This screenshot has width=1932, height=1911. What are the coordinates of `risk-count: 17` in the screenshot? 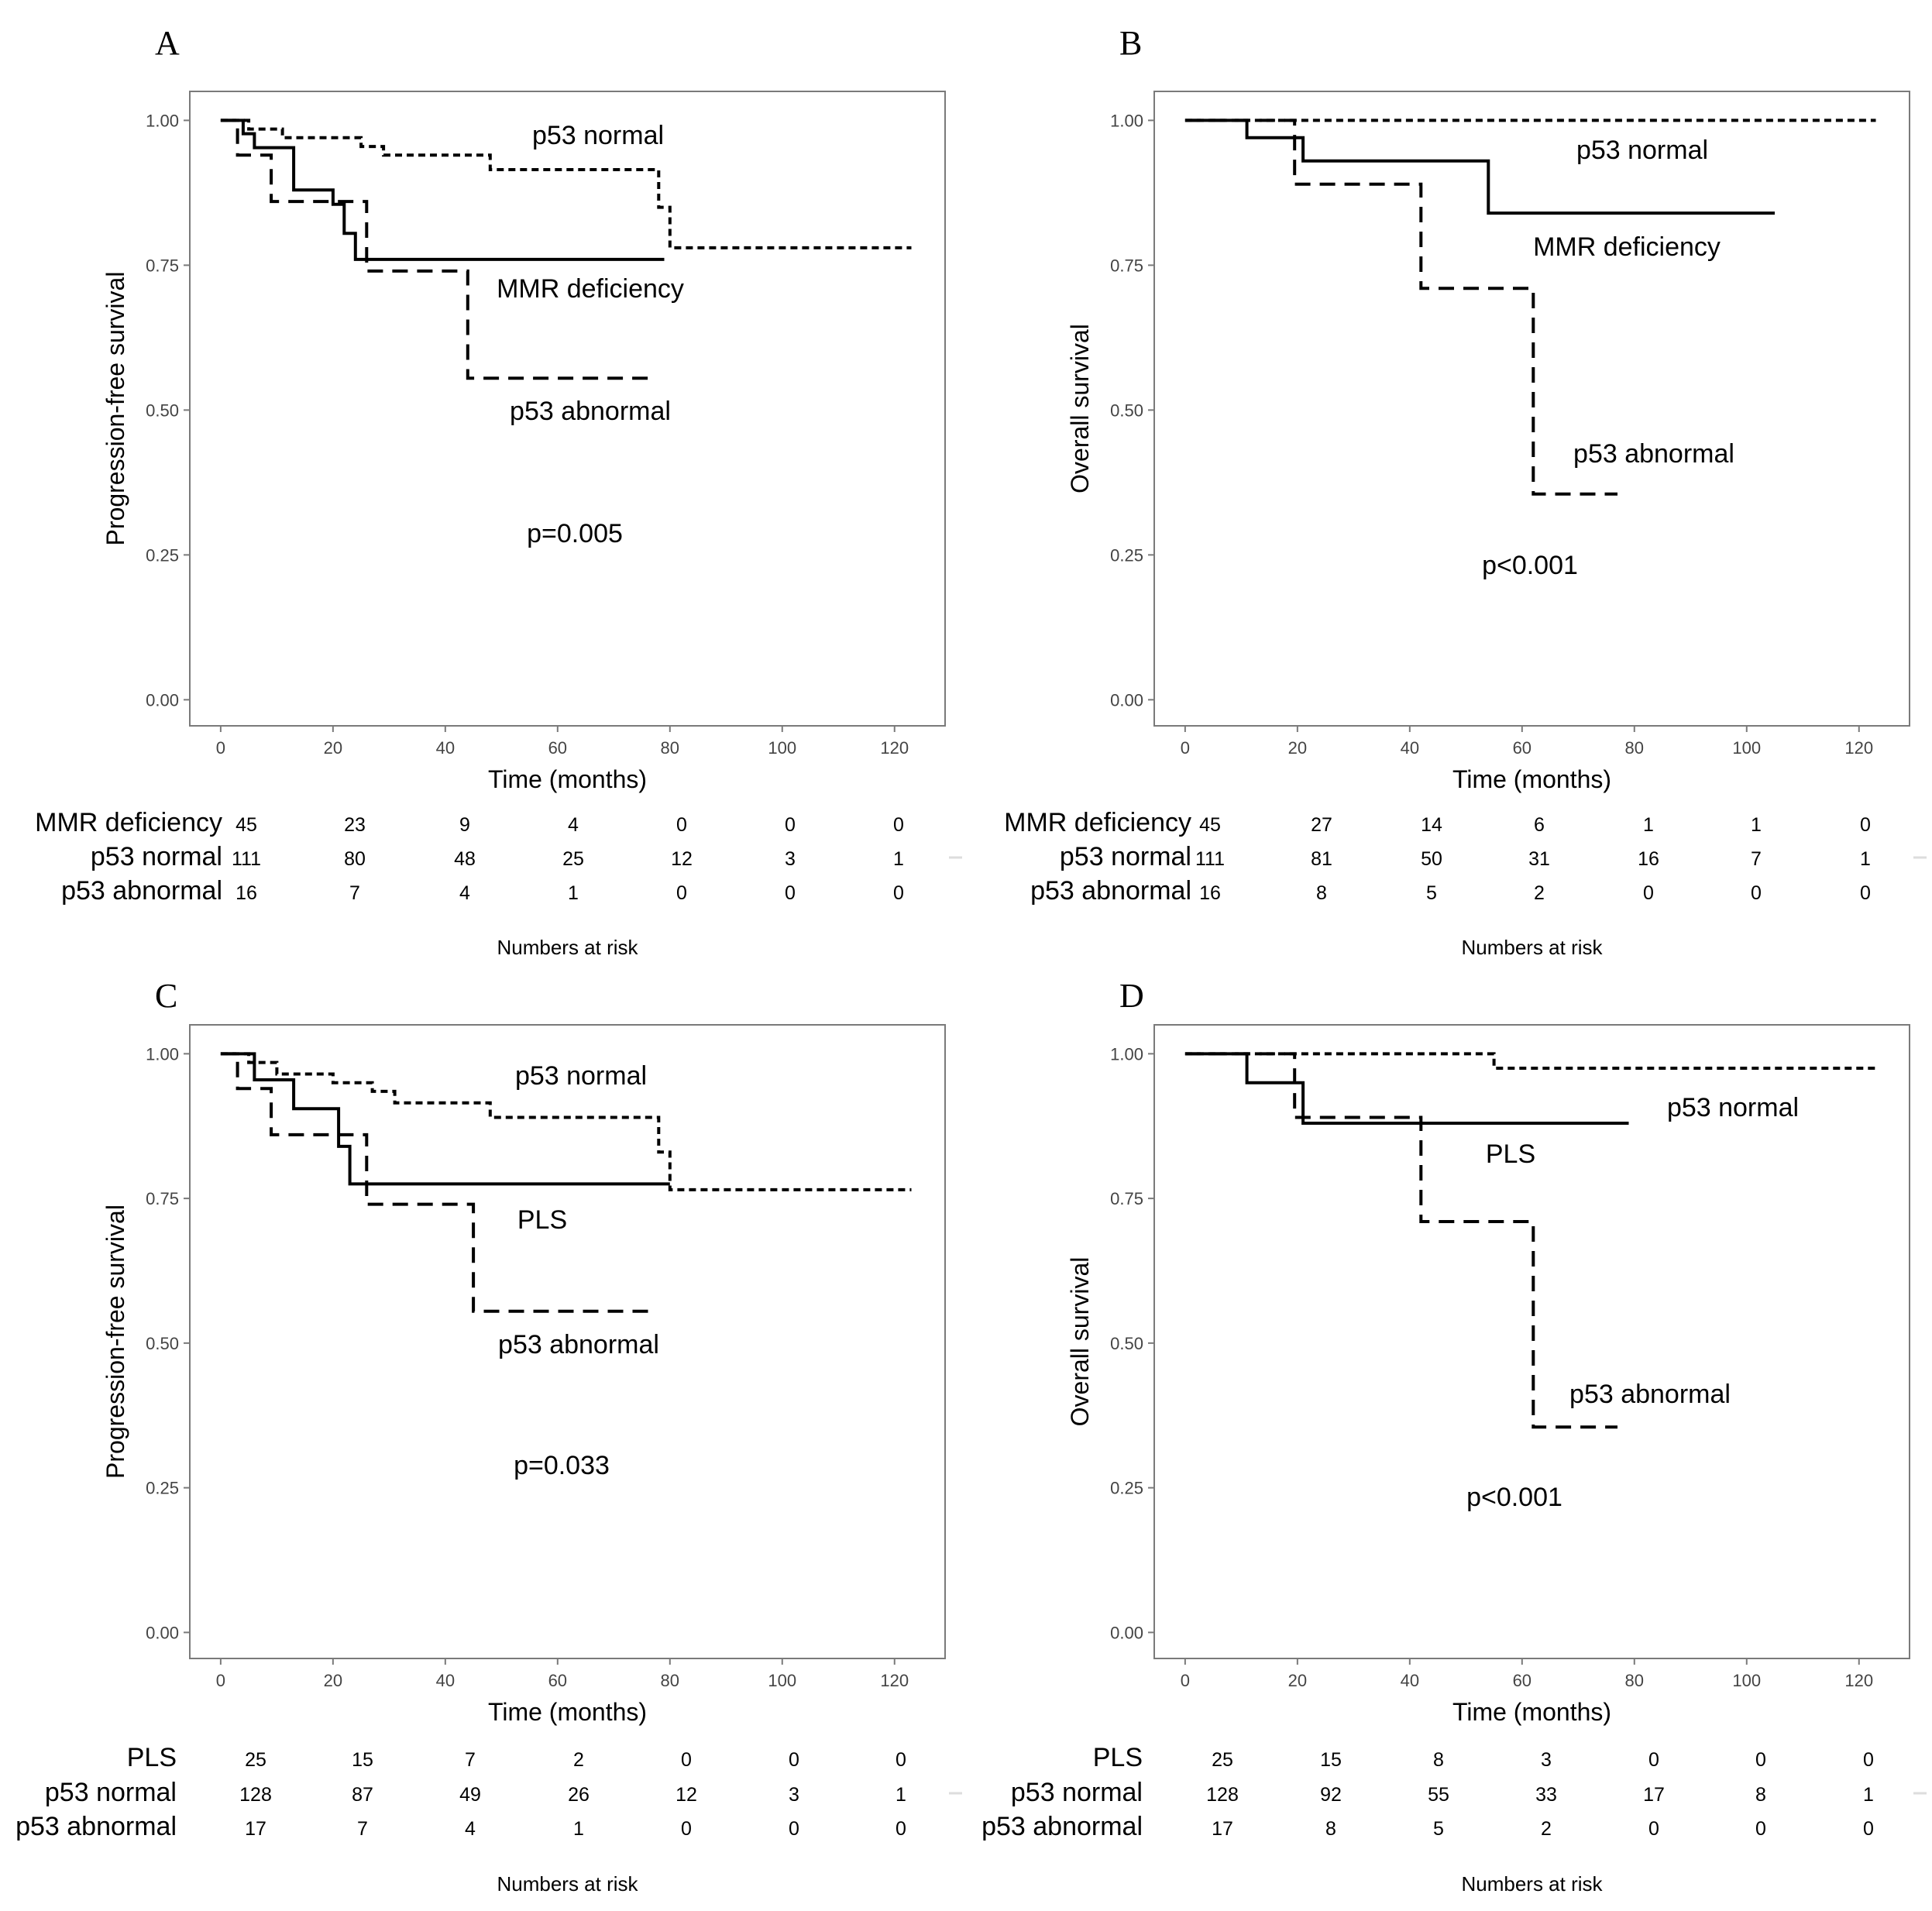 It's located at (255, 1829).